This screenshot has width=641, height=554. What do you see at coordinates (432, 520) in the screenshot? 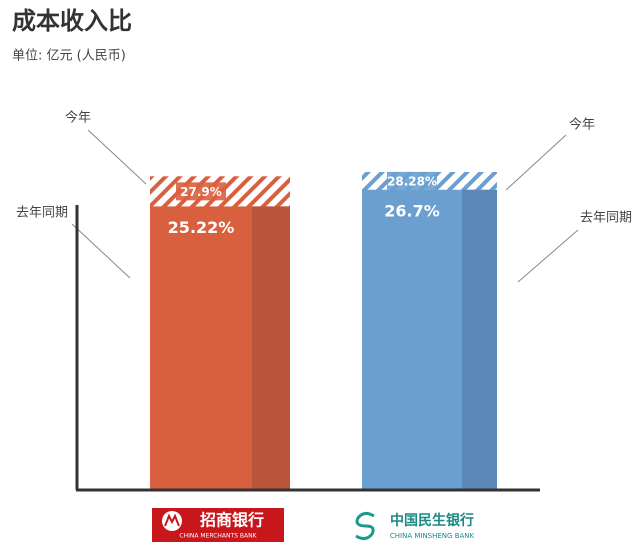
I see `x-tick-label: 中国民生银行` at bounding box center [432, 520].